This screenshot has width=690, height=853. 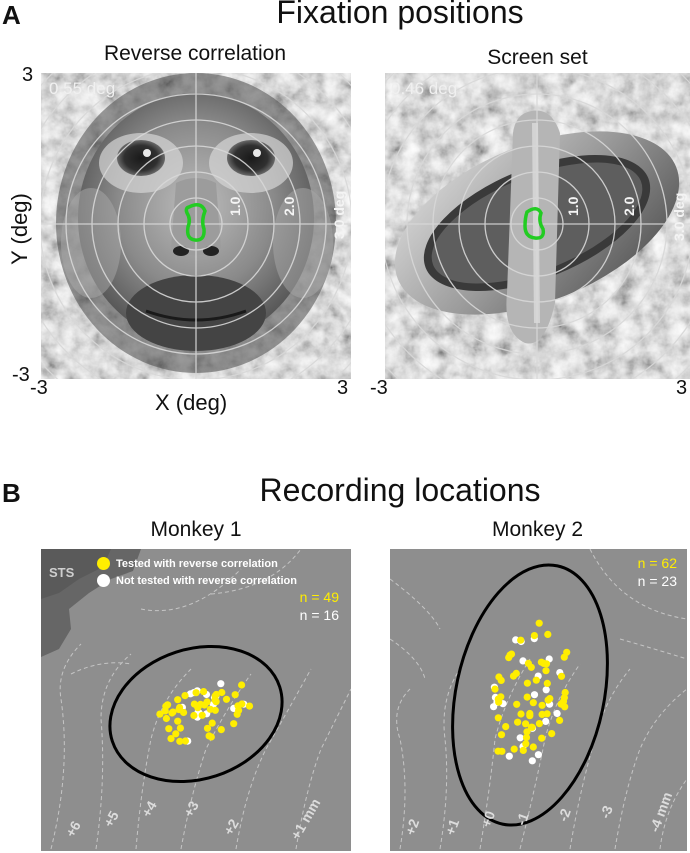 What do you see at coordinates (289, 206) in the screenshot?
I see `left-ring-label-2: 2.0` at bounding box center [289, 206].